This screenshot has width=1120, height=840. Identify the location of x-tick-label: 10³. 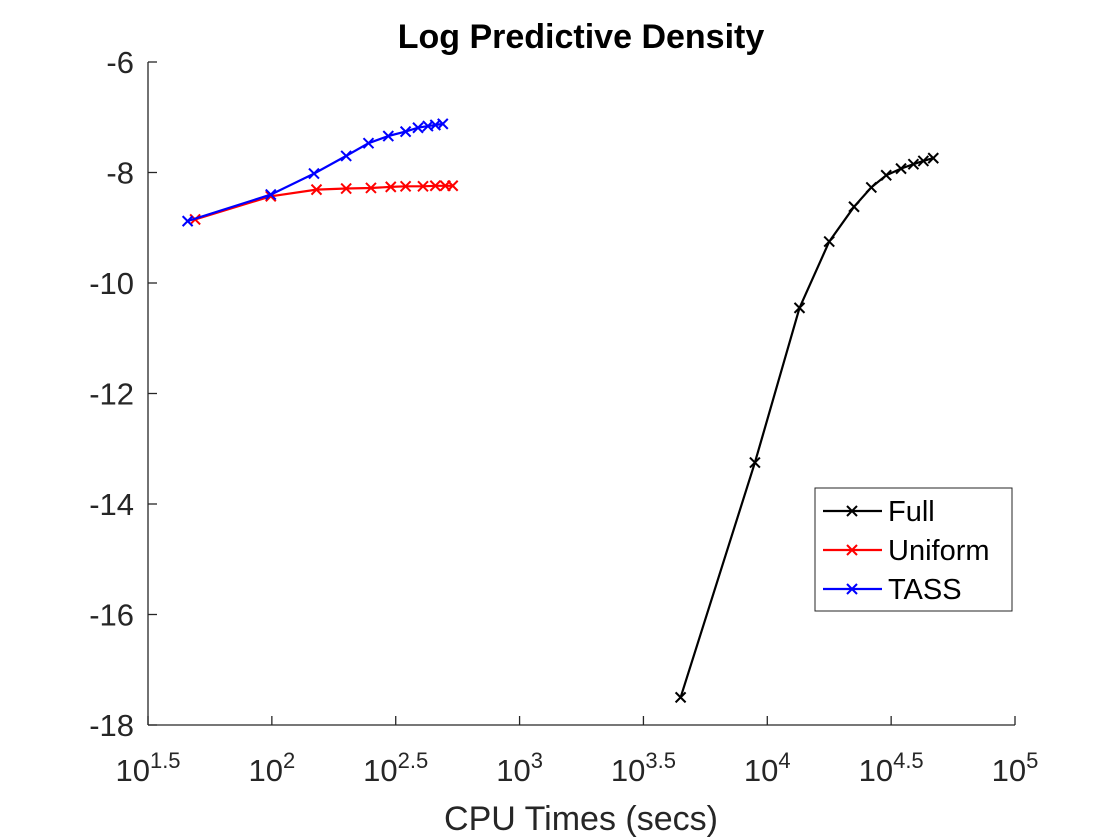
(519, 768).